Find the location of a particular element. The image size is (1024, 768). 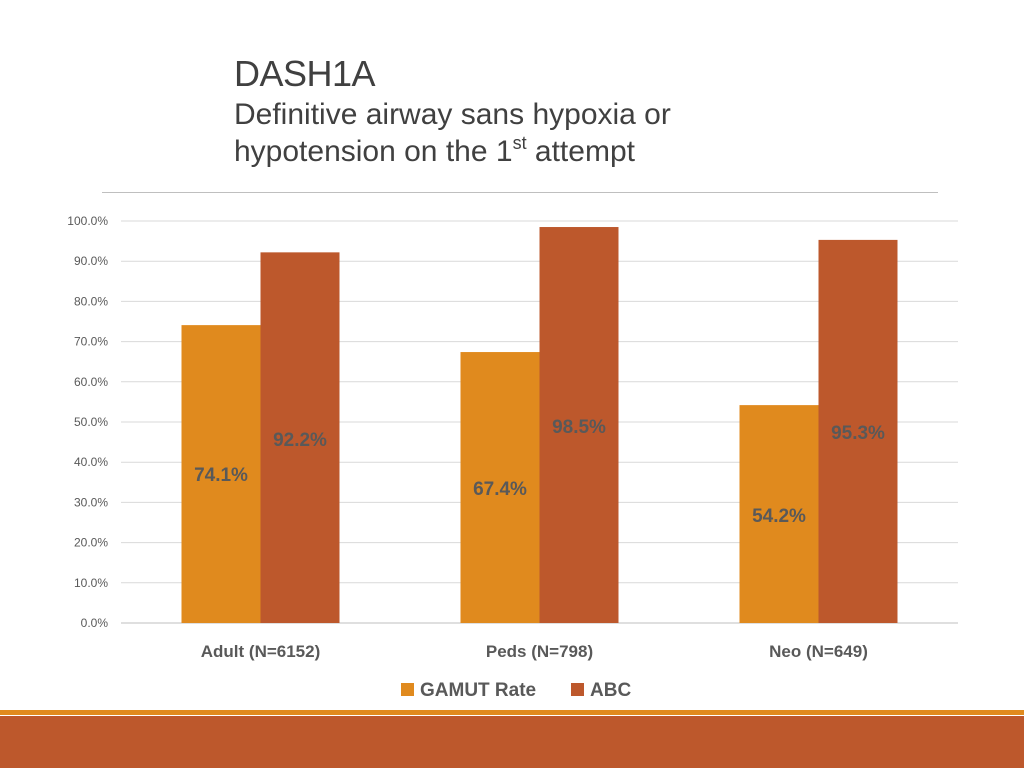

data-label: 74.1% is located at coordinates (221, 475).